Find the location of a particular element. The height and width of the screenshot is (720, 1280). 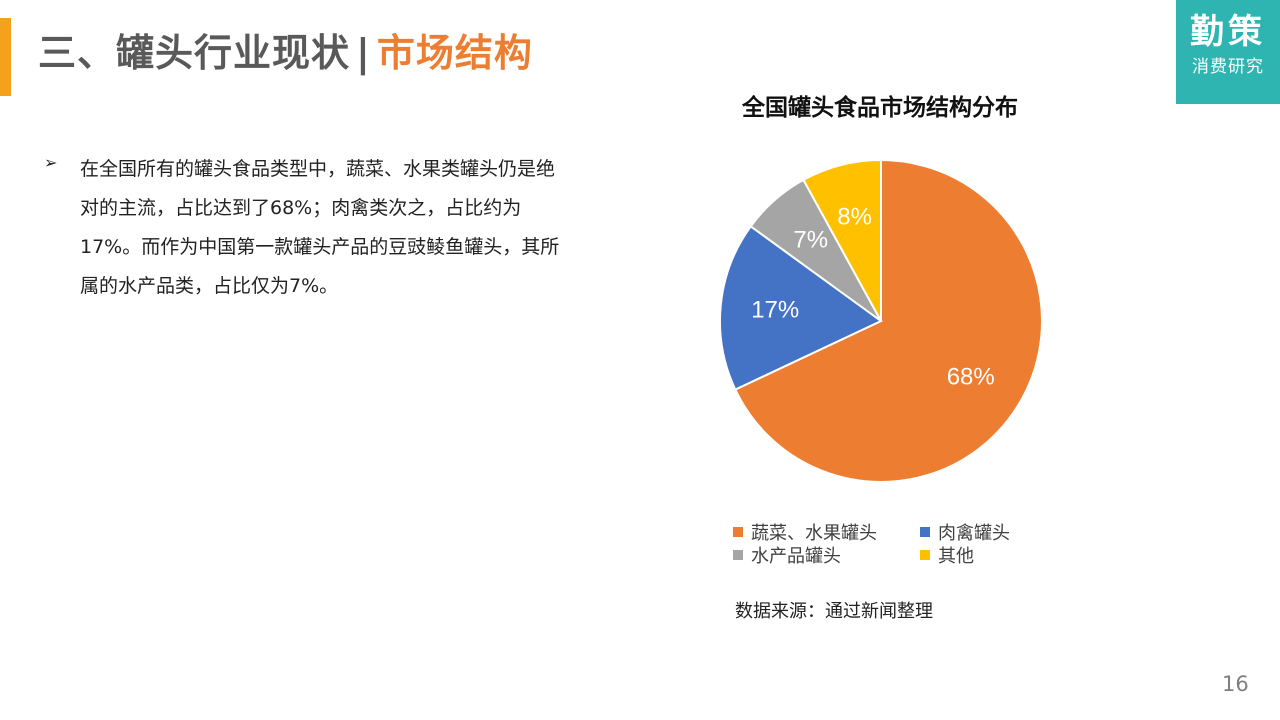

pie-label-vegetable-fruit: 68% is located at coordinates (971, 376).